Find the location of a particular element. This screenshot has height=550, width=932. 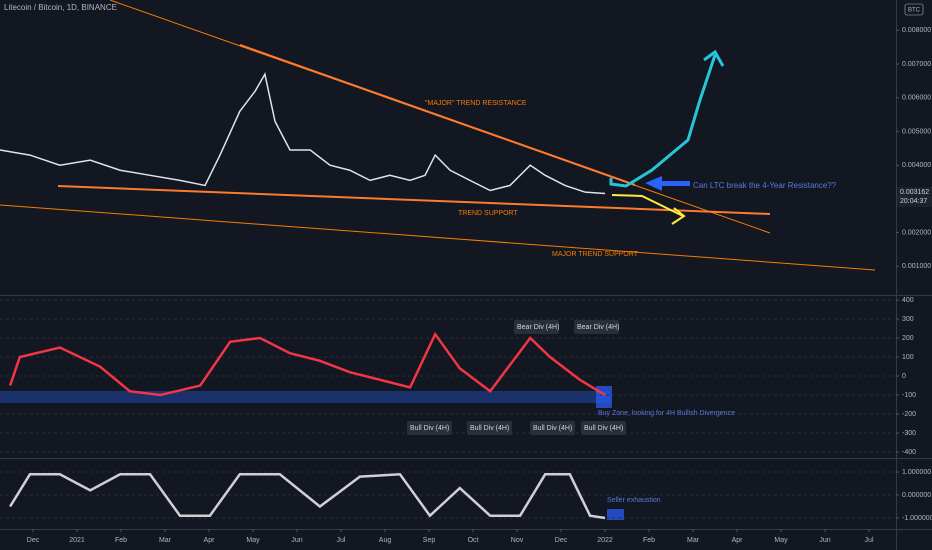

annotation: TREND SUPPORT is located at coordinates (488, 213).